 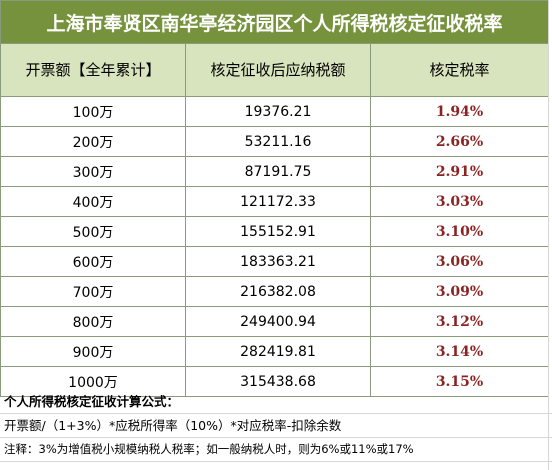 I want to click on table-row: 400万 121172.33 3.03%, so click(x=275, y=201).